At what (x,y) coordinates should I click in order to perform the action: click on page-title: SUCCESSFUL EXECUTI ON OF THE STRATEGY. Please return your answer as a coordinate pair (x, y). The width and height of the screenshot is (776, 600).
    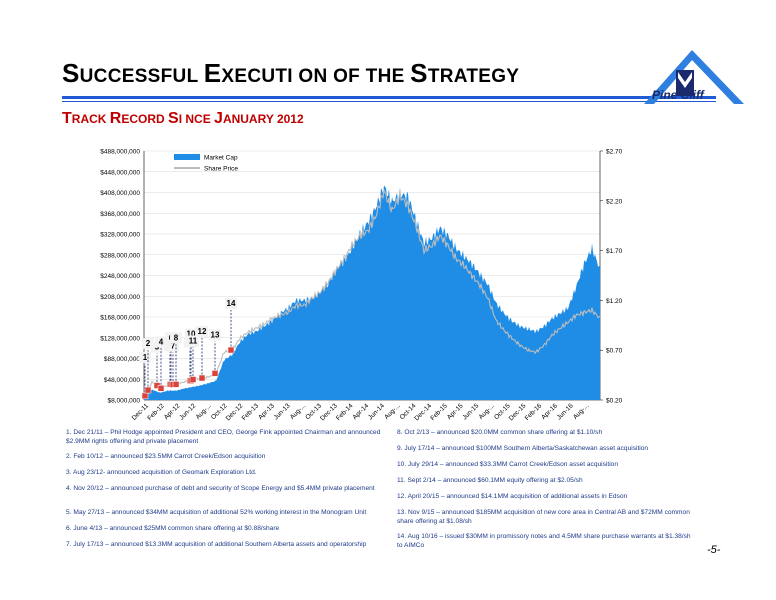
    Looking at the image, I should click on (290, 73).